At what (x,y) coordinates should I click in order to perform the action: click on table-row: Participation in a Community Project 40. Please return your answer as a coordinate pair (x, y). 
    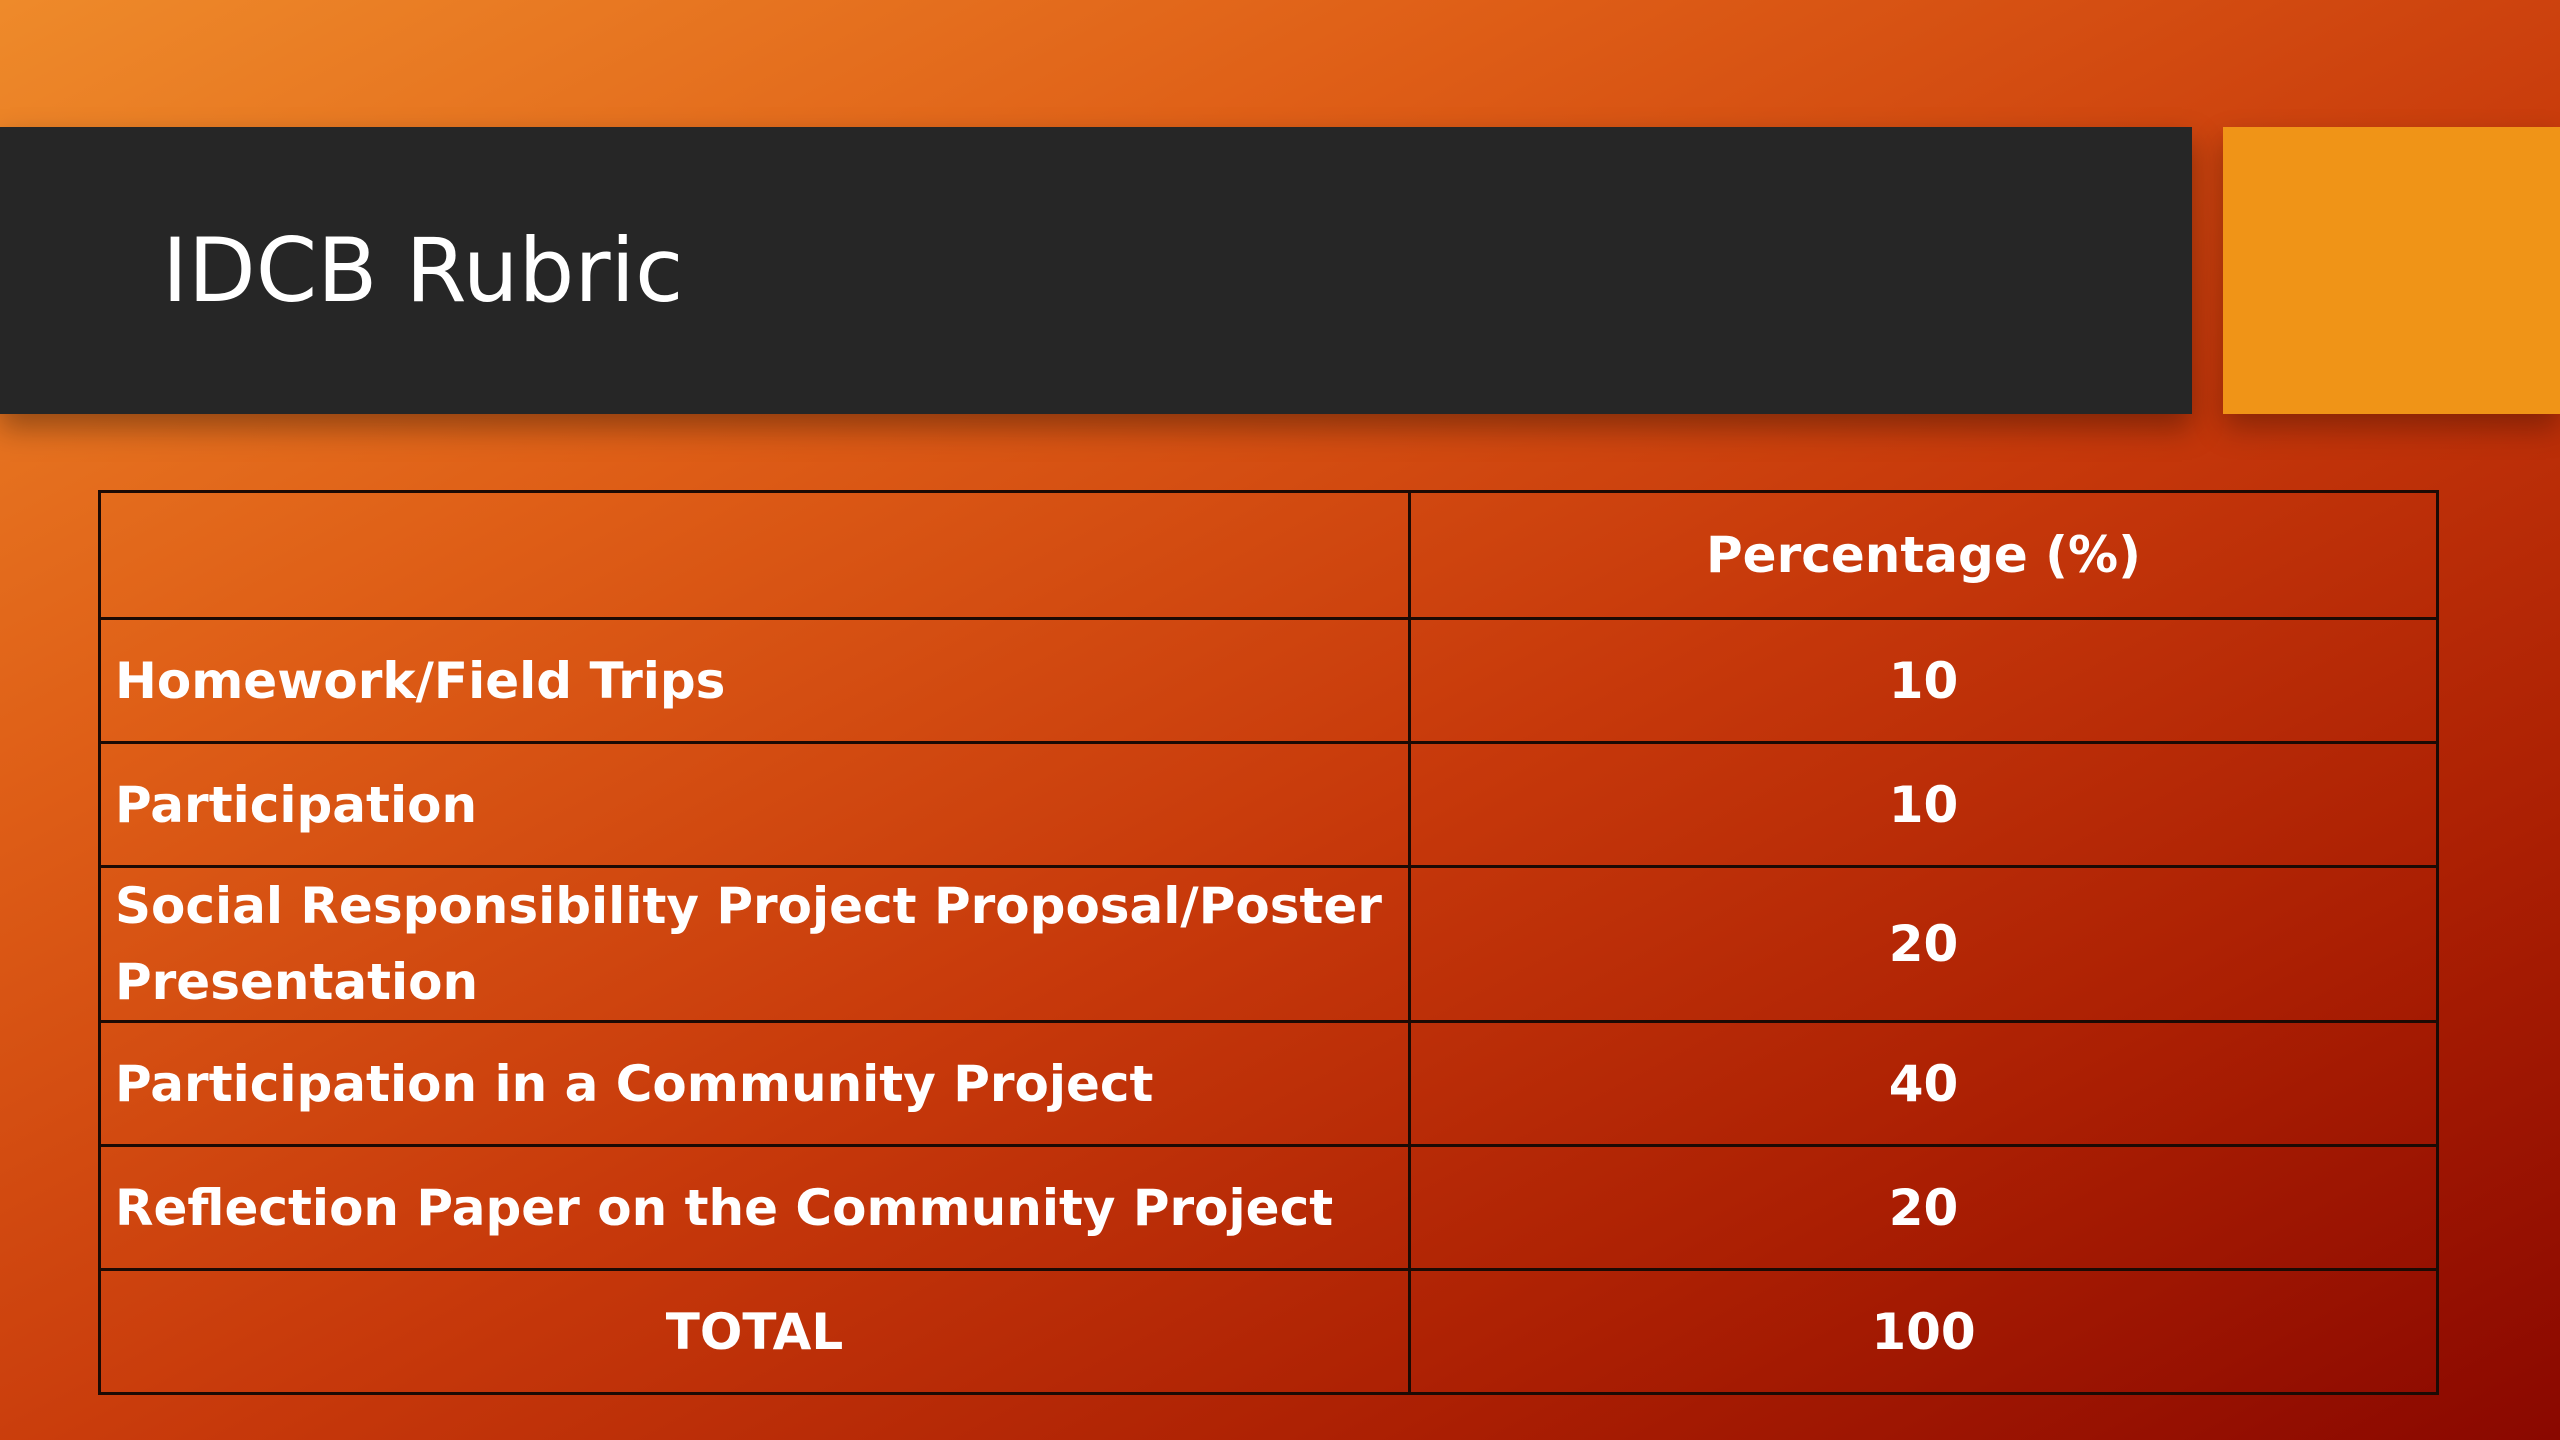
    Looking at the image, I should click on (1268, 1083).